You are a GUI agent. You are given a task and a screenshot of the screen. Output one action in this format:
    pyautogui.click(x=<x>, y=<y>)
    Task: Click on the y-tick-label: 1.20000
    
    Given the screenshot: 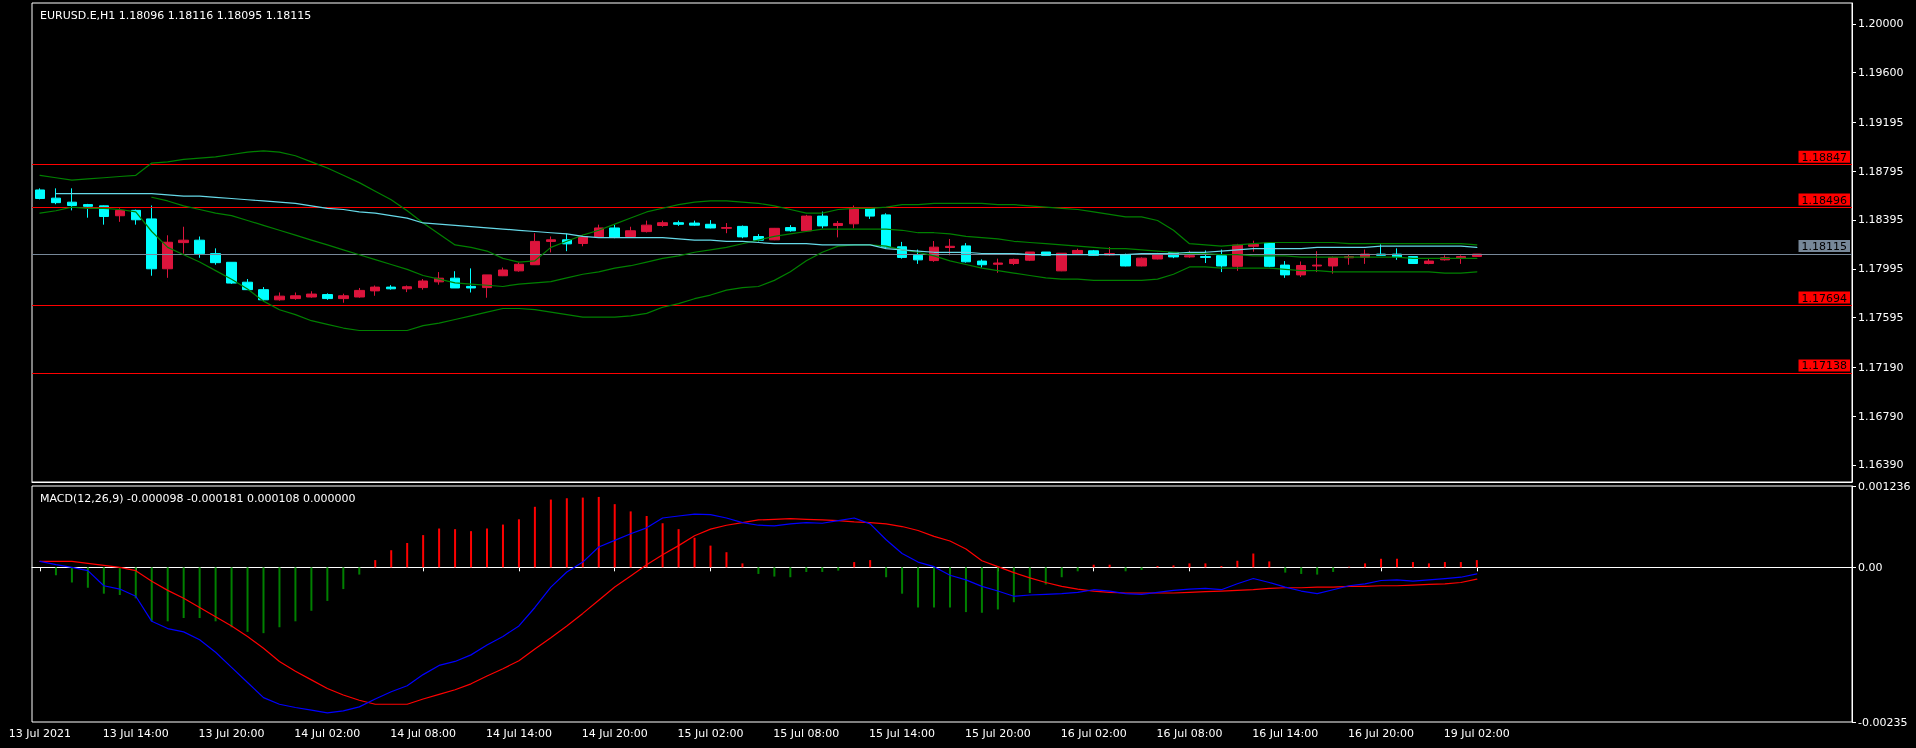 What is the action you would take?
    pyautogui.click(x=1881, y=24)
    